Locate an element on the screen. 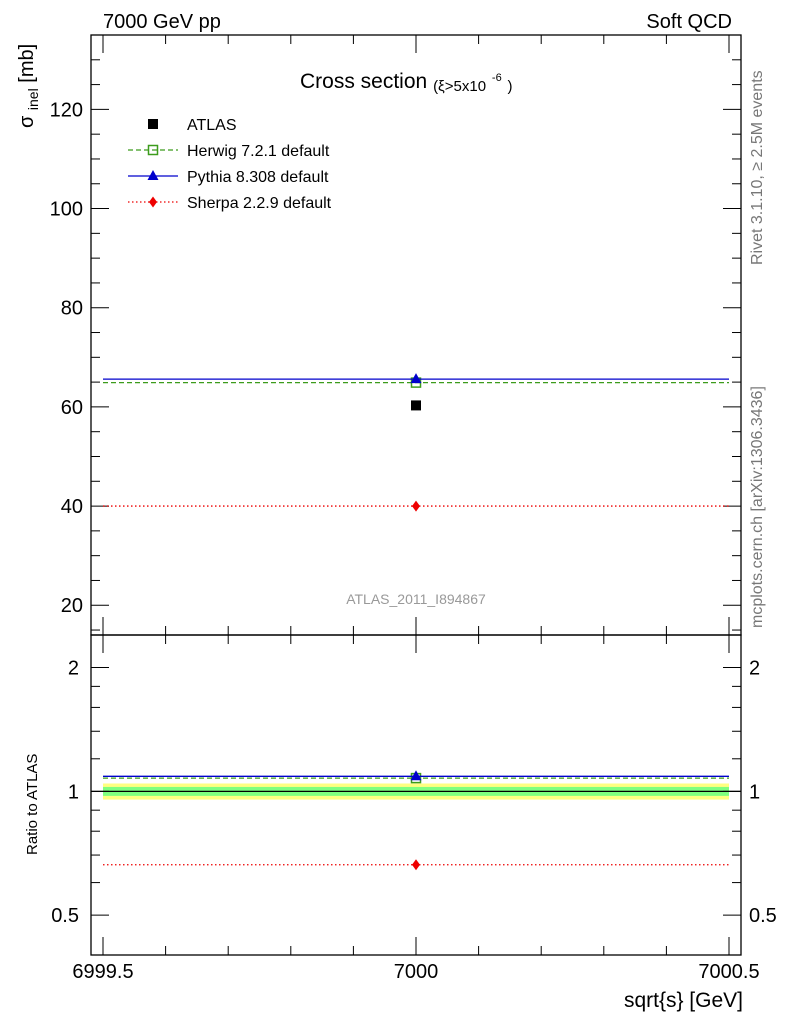 The width and height of the screenshot is (786, 1024). ratio-sherpa-2-2-9-default-point is located at coordinates (416, 865).